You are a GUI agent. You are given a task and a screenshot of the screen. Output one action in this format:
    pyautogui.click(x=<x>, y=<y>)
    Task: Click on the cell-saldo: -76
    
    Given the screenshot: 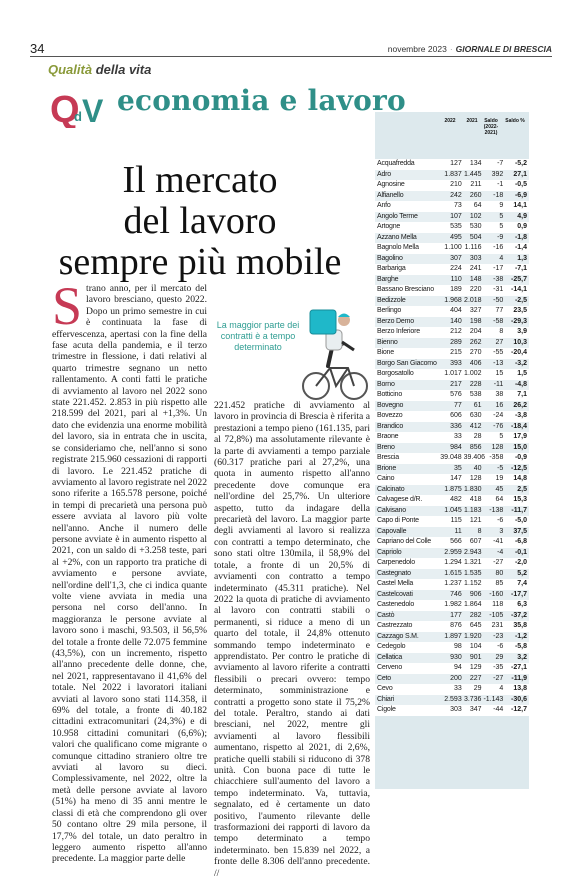 What is the action you would take?
    pyautogui.click(x=498, y=426)
    